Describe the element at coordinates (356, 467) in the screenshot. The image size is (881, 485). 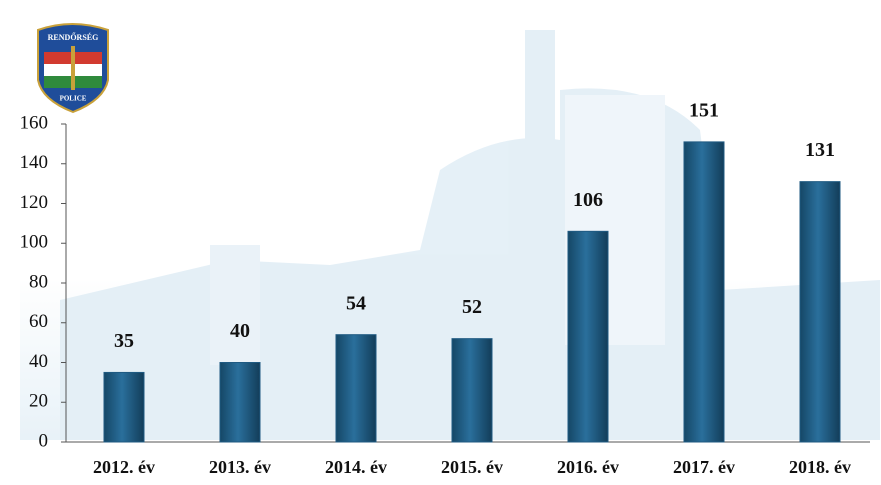
I see `x-tick-label: 2014. év` at that location.